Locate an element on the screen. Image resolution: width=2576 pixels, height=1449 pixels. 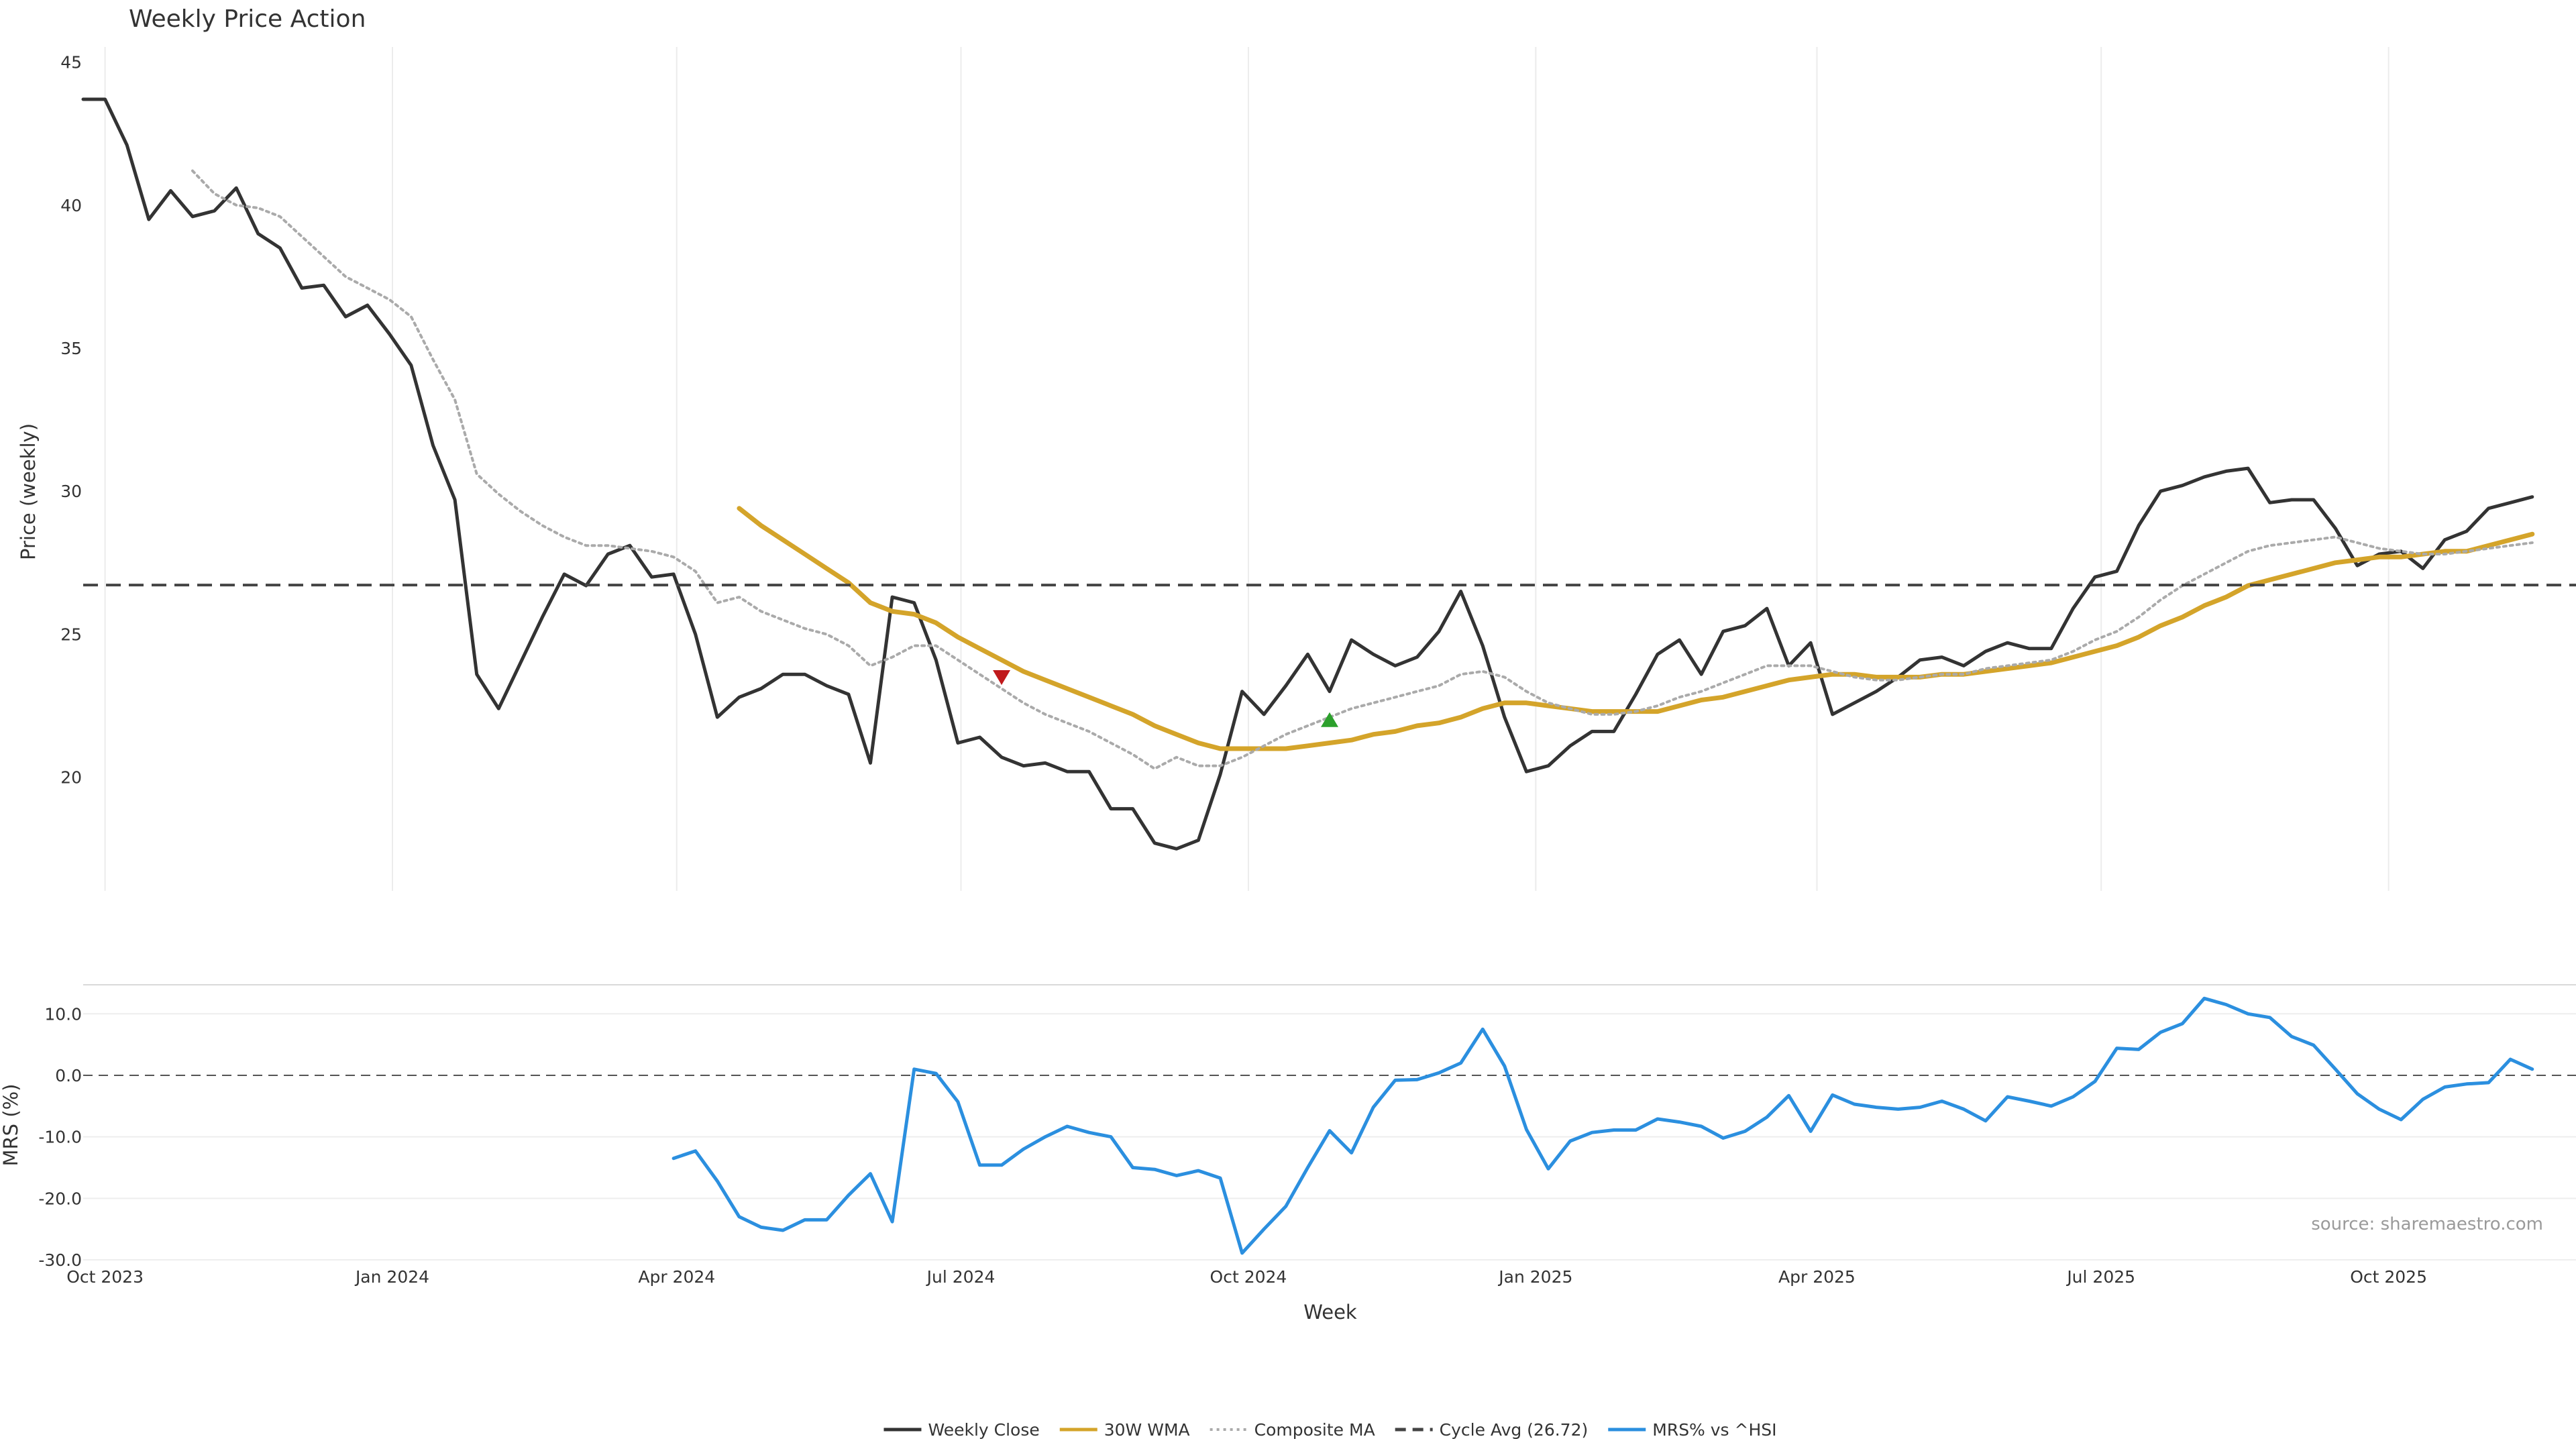
price-y-tick-label: 25 is located at coordinates (71, 634).